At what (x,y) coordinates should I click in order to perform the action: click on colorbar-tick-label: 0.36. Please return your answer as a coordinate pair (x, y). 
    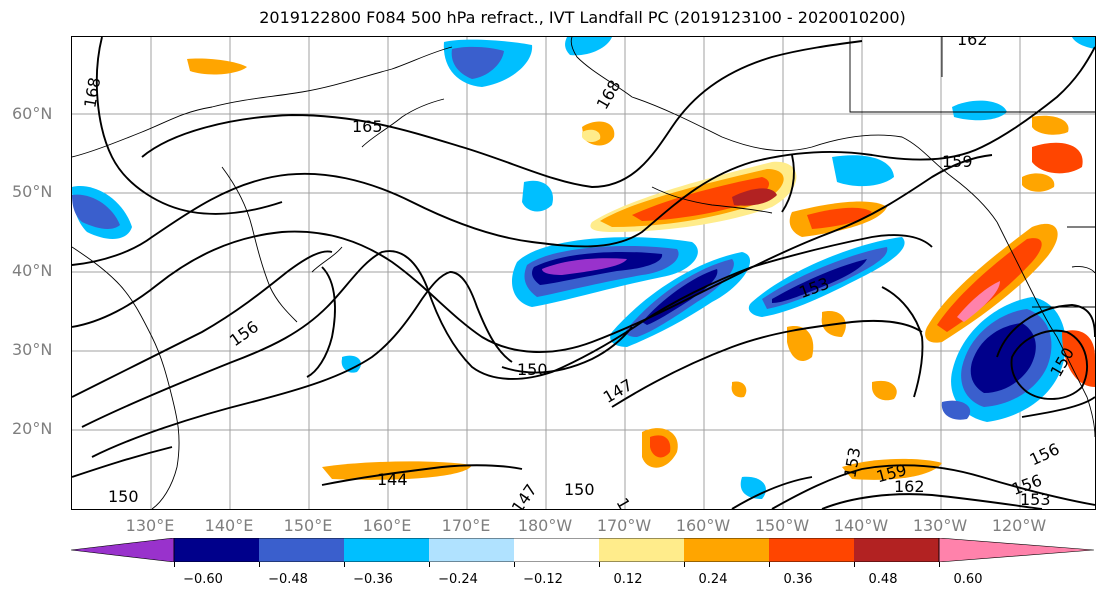
    Looking at the image, I should click on (798, 579).